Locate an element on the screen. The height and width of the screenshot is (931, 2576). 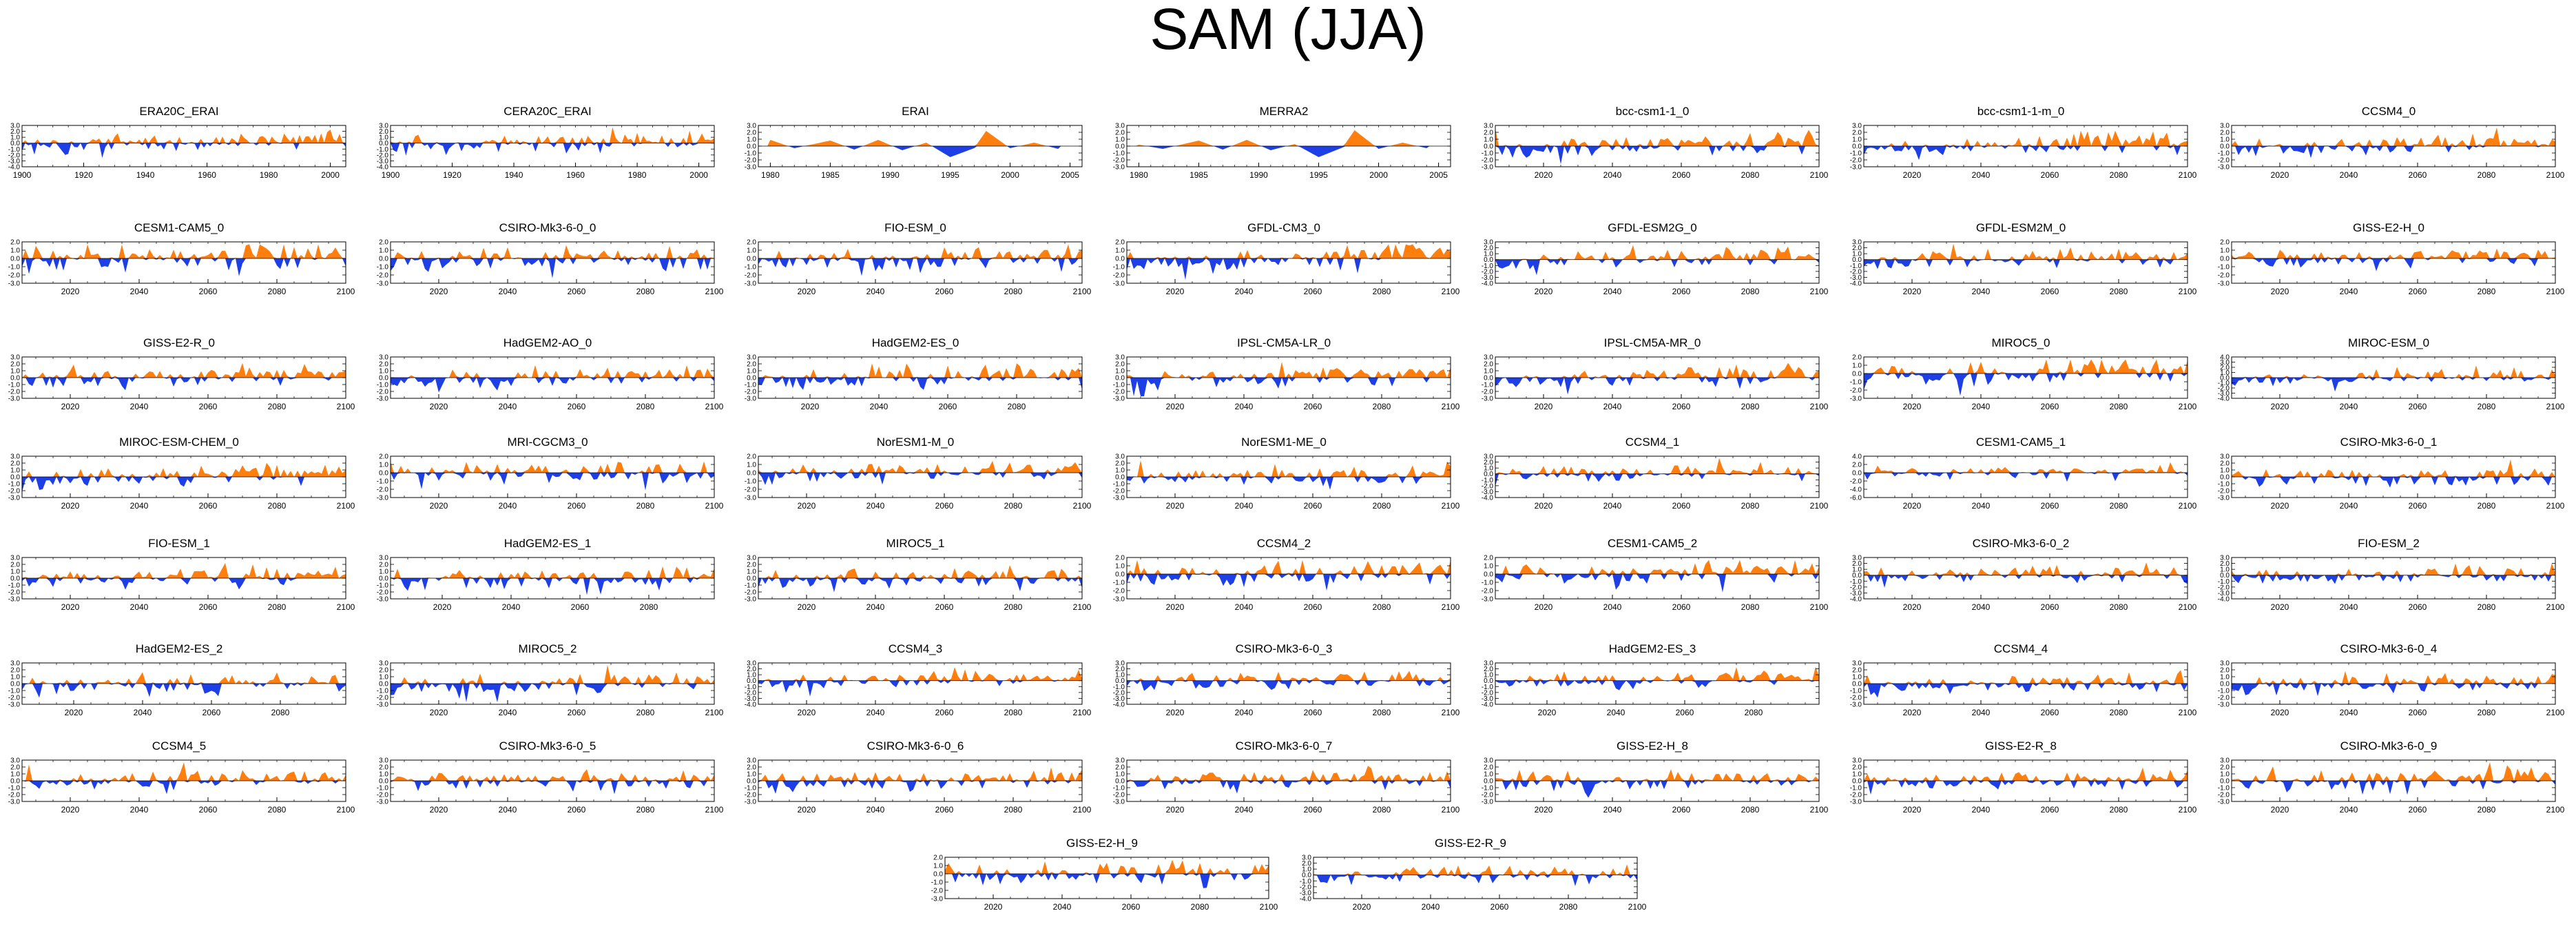
panel-title: GFDL-CM3_0 is located at coordinates (1283, 228).